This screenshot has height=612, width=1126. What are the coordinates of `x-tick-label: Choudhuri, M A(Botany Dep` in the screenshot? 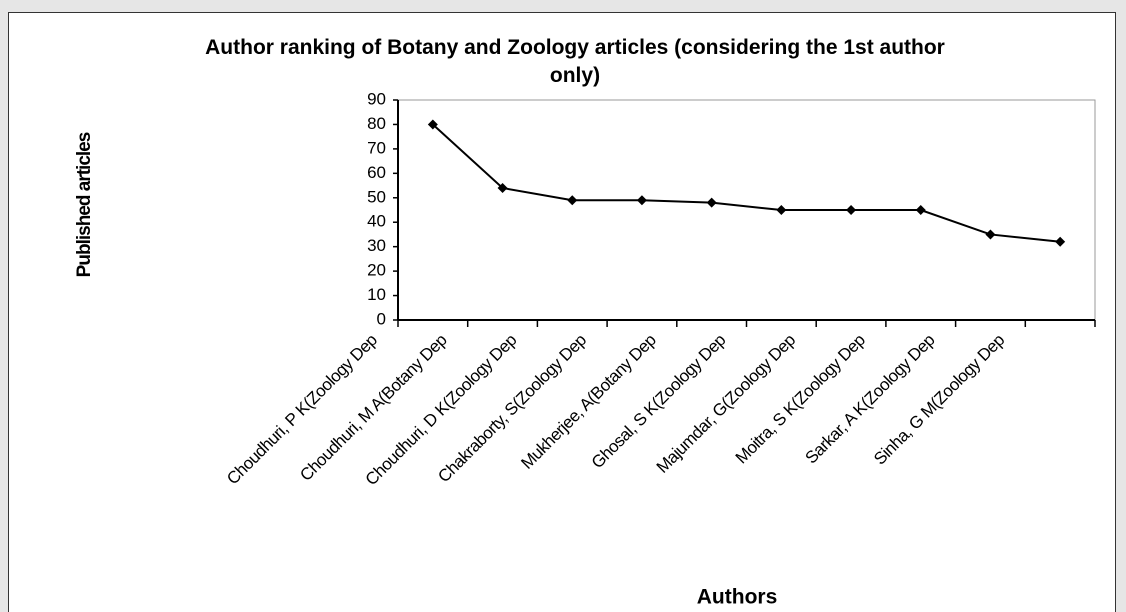 It's located at (373, 408).